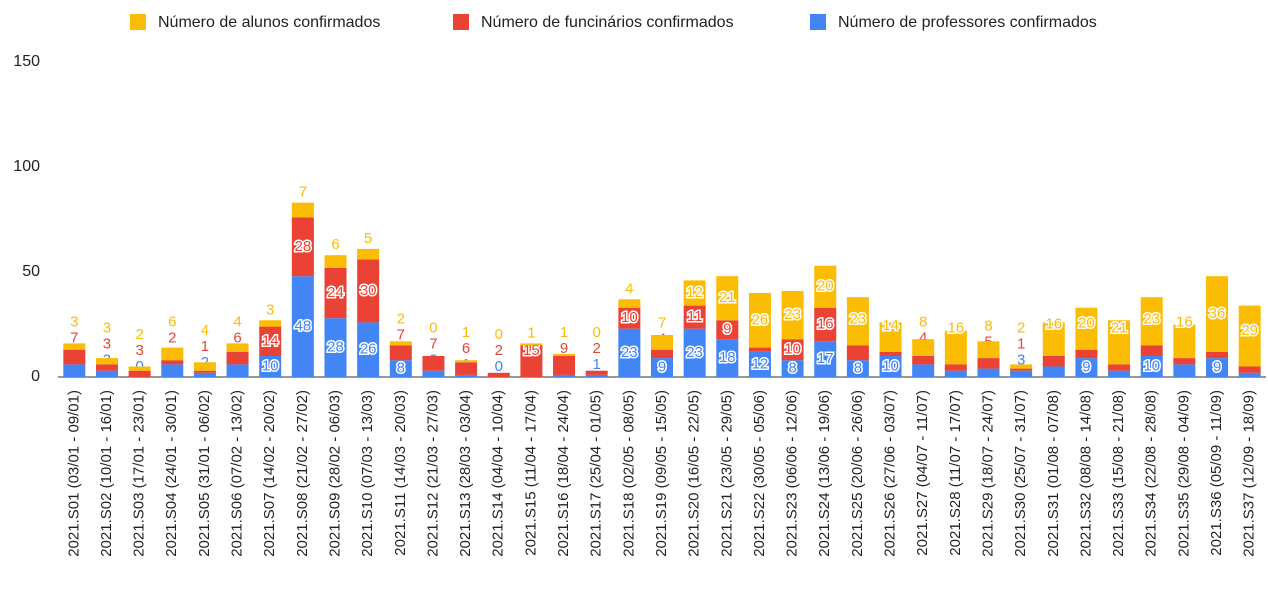 This screenshot has height=609, width=1268. I want to click on x-tick-label: 2021.S09 (28/02 - 06/03), so click(334, 473).